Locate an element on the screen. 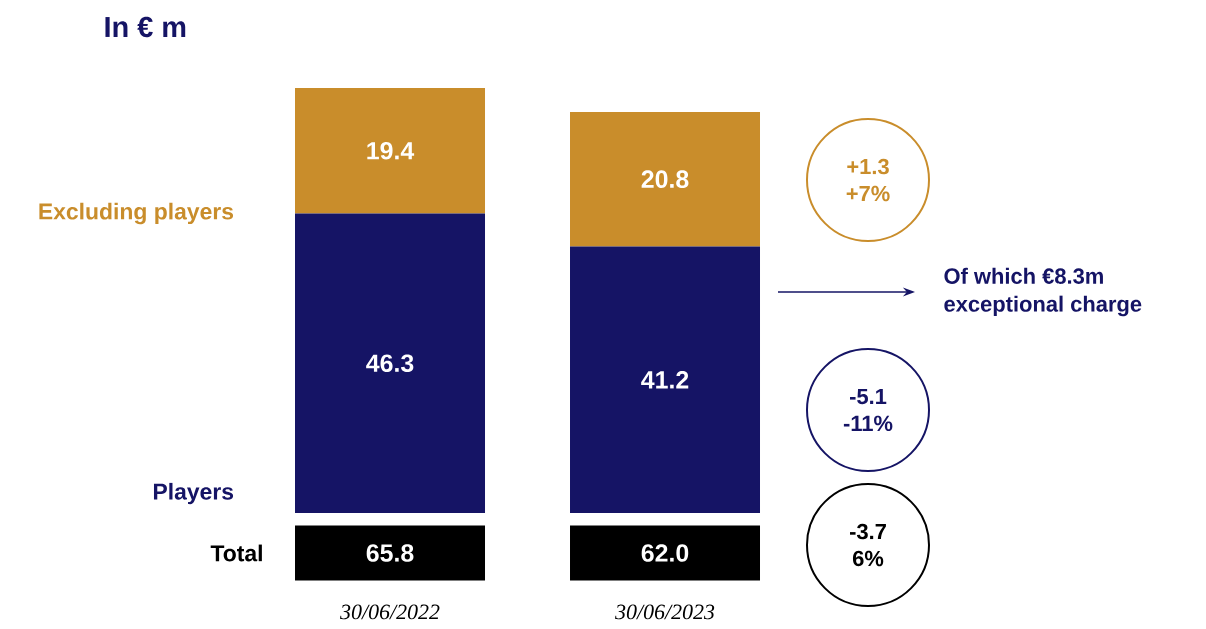 The width and height of the screenshot is (1206, 629). text: Total is located at coordinates (236, 553).